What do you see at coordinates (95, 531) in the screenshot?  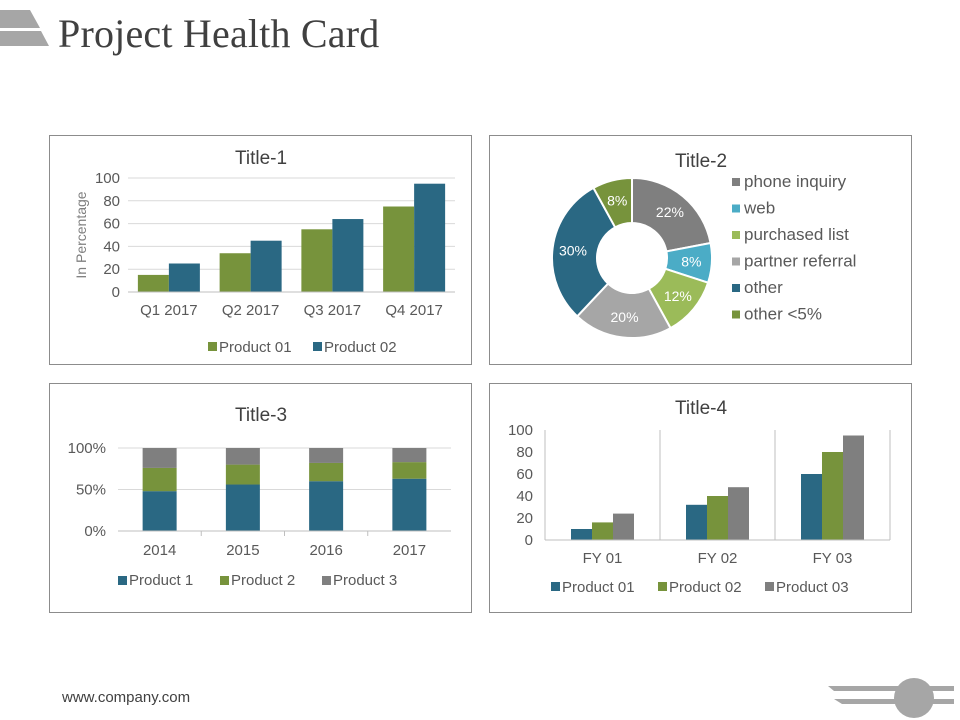 I see `chart-3-y-tick: 0%` at bounding box center [95, 531].